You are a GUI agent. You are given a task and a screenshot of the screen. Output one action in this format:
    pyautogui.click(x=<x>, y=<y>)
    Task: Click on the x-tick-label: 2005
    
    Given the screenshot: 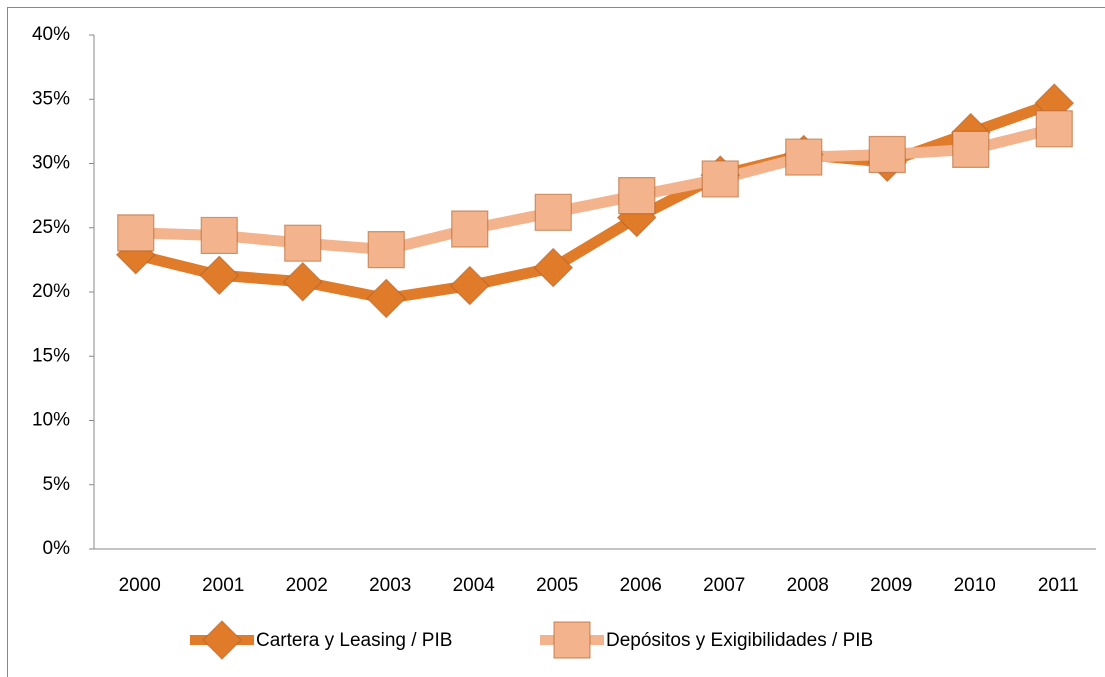 What is the action you would take?
    pyautogui.click(x=557, y=585)
    